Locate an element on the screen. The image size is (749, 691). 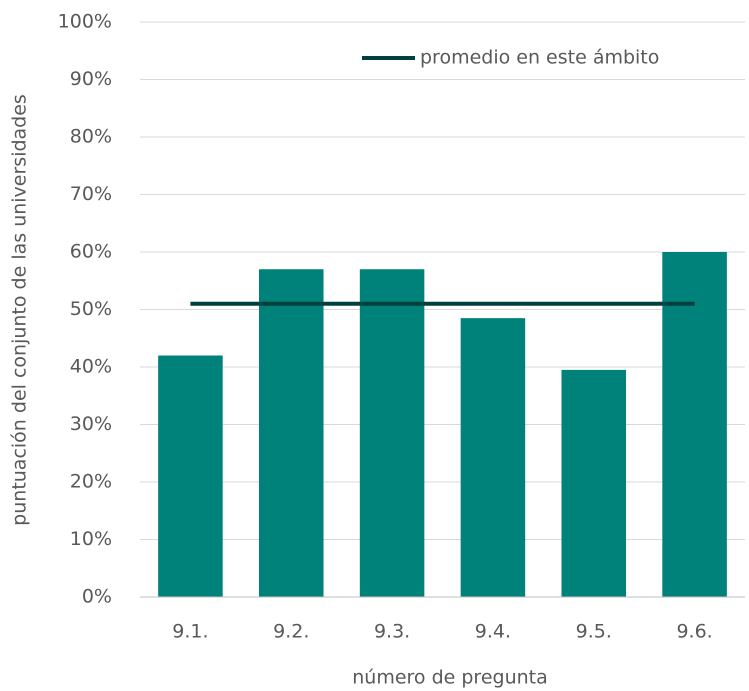
y-tick-label: 10% is located at coordinates (91, 539).